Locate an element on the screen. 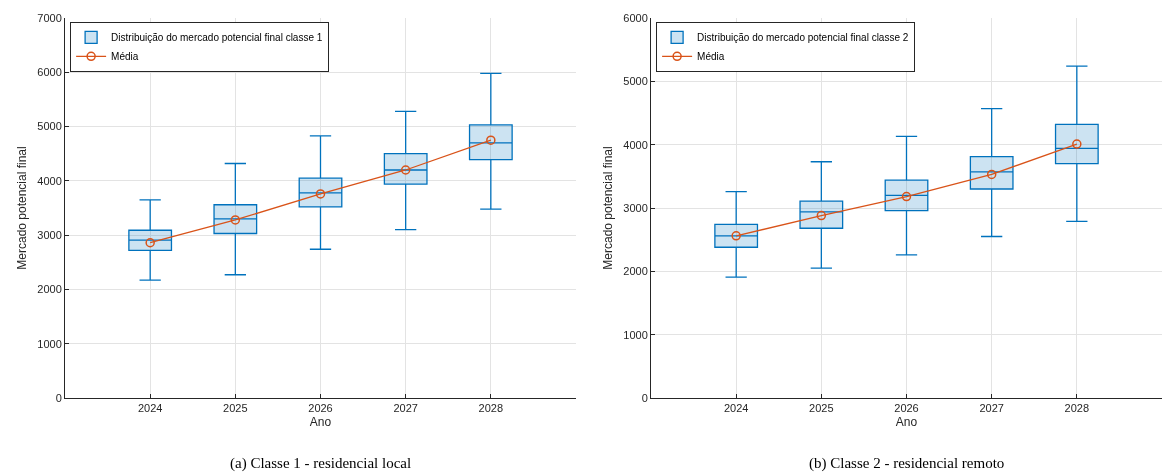  y-tick-label: 7000 is located at coordinates (49, 17).